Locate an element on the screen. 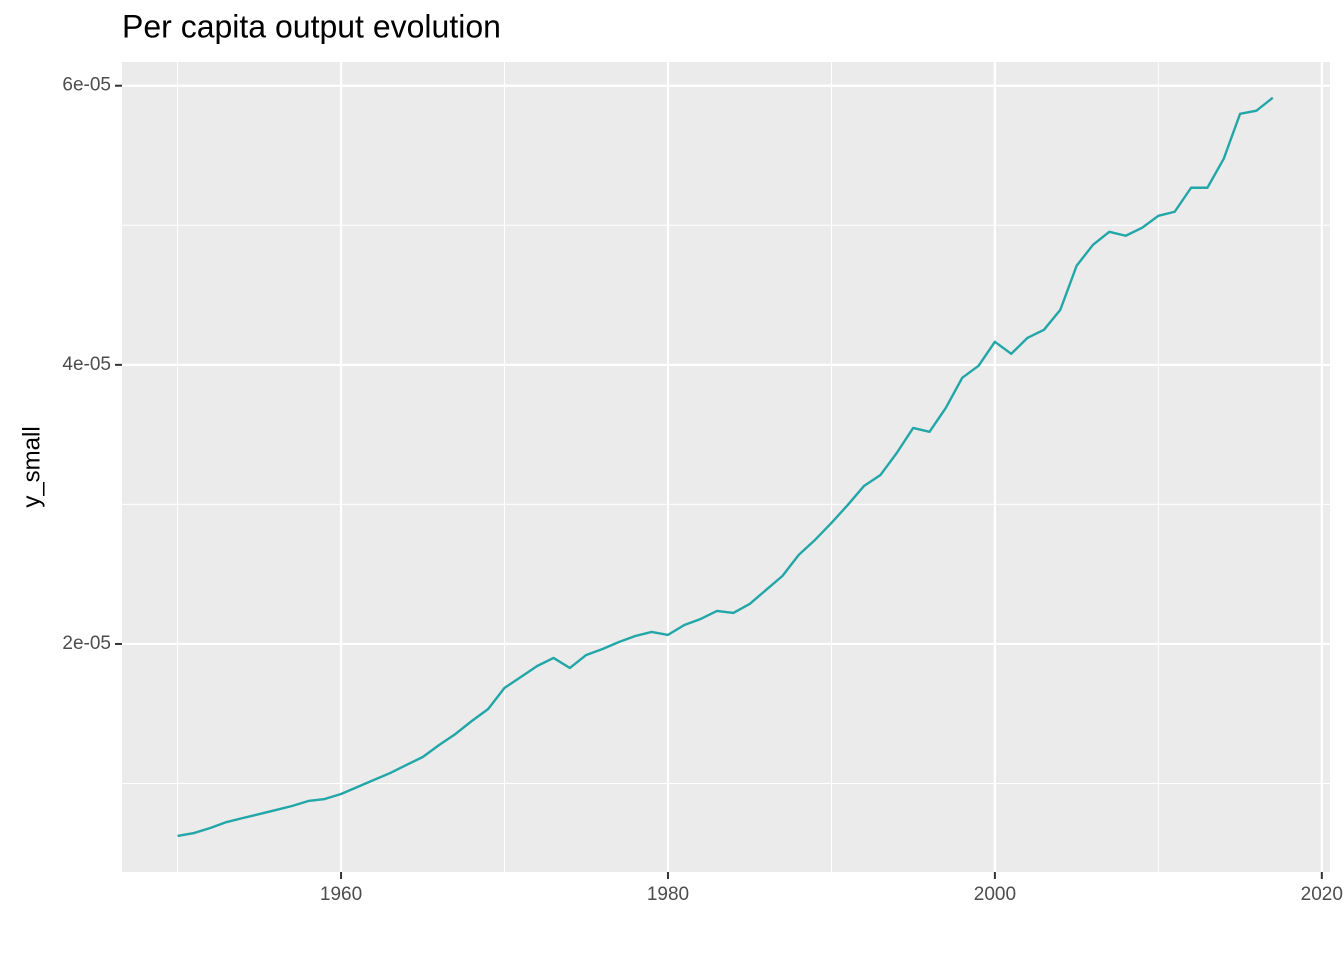  chart-title: Per capita output evolution is located at coordinates (311, 26).